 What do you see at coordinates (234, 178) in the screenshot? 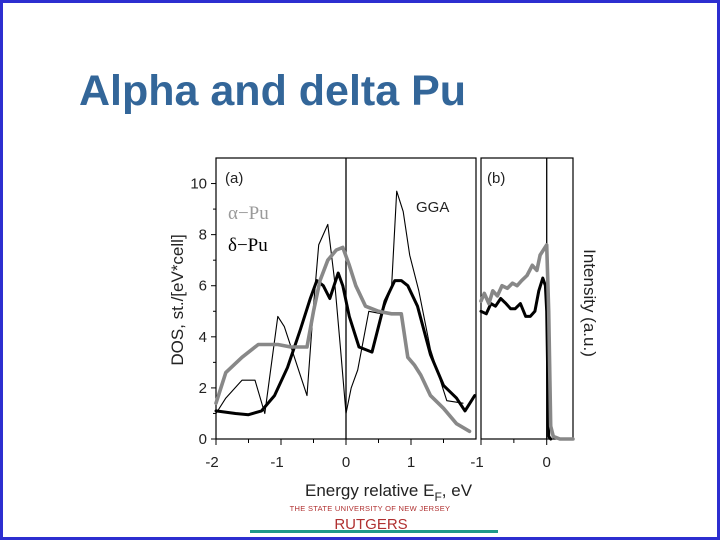
I see `panel-label-a: (a)` at bounding box center [234, 178].